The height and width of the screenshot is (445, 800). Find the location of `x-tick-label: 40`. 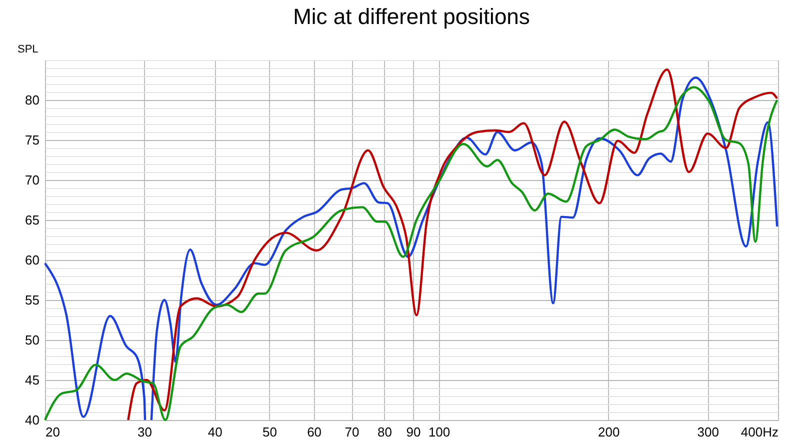

x-tick-label: 40 is located at coordinates (215, 432).